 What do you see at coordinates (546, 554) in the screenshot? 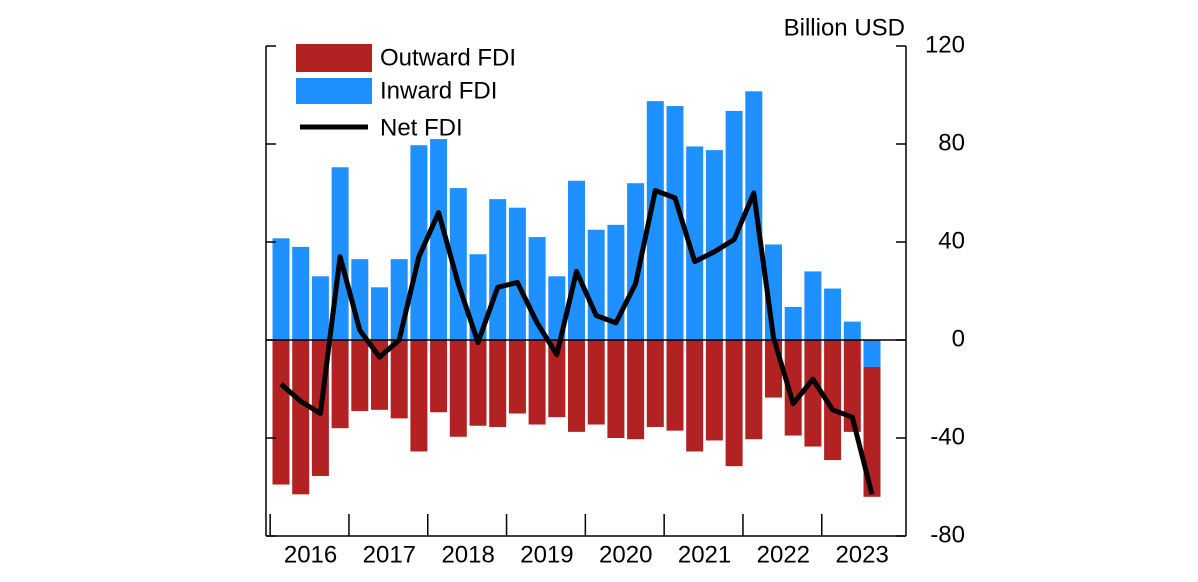
I see `x-tick-label: 2019` at bounding box center [546, 554].